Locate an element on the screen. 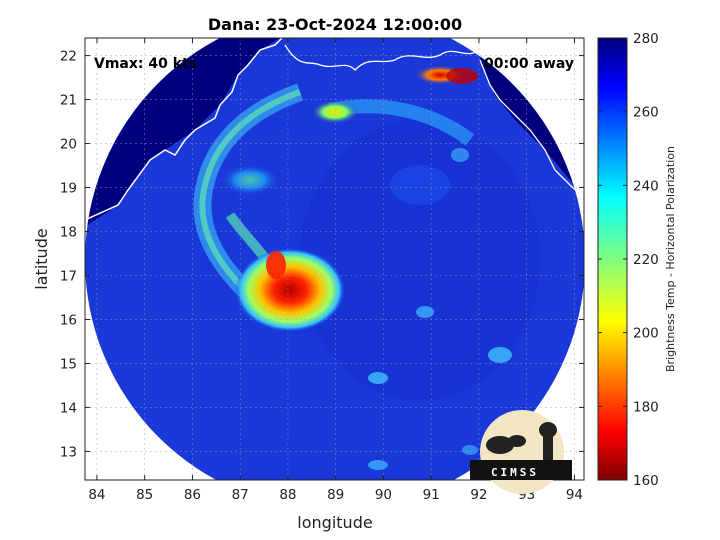 Image resolution: width=720 pixels, height=540 pixels. x-tick-label: 92 is located at coordinates (478, 495).